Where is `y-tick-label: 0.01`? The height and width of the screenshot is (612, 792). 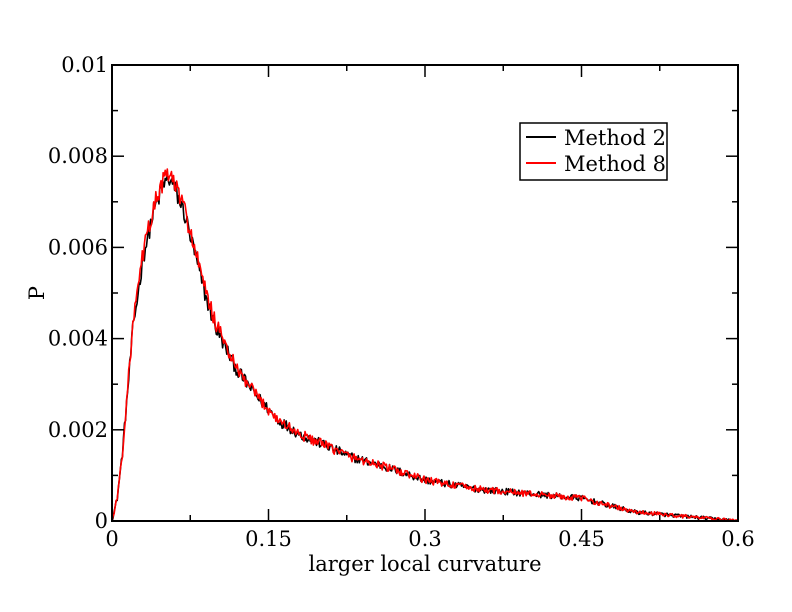 y-tick-label: 0.01 is located at coordinates (84, 65).